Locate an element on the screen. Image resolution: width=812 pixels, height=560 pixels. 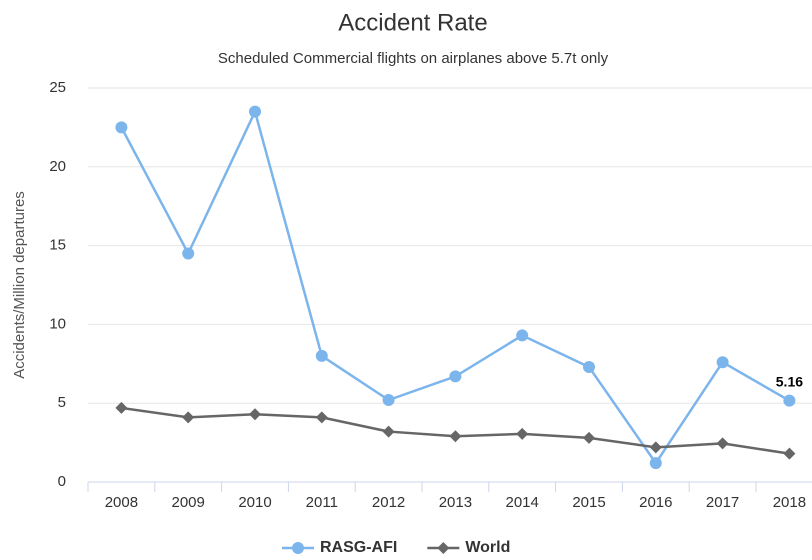
x-tick-label: 2009 is located at coordinates (188, 502).